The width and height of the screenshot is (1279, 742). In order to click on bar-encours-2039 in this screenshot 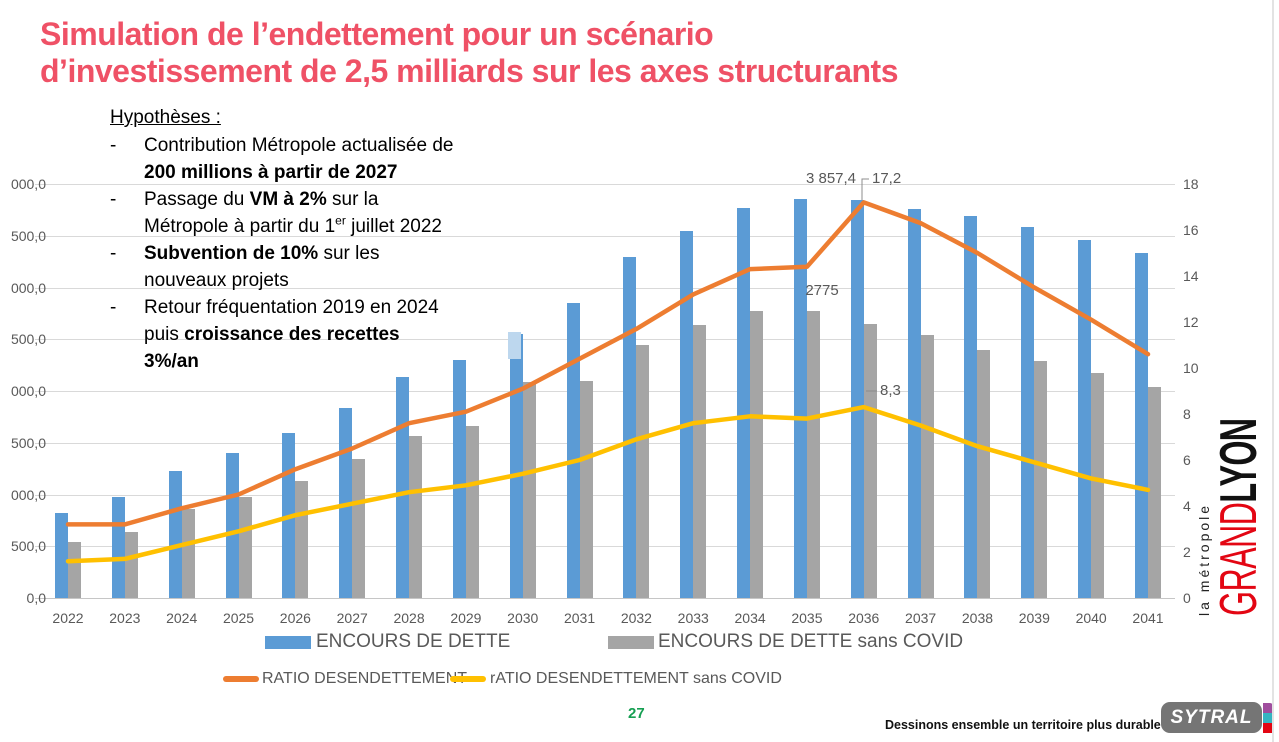, I will do `click(1028, 412)`.